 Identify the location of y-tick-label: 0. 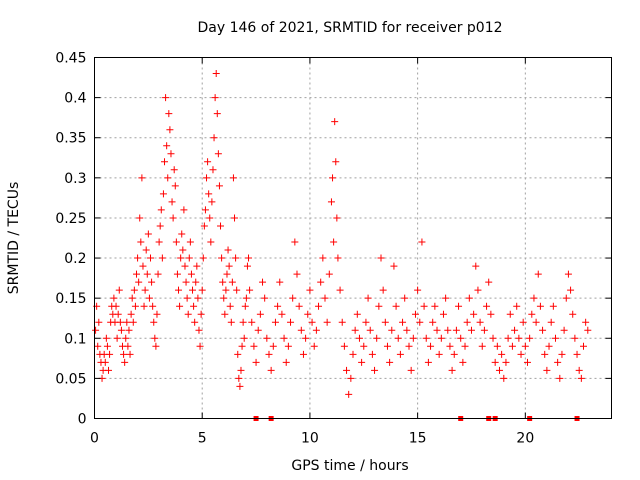
(82, 420).